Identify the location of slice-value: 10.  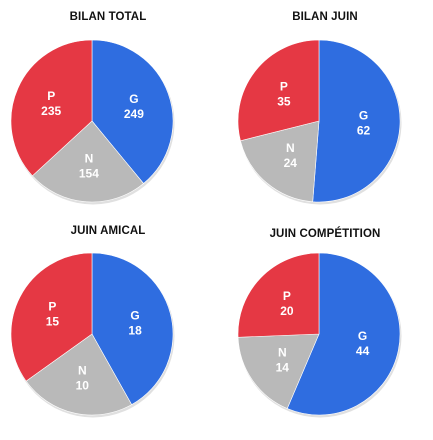
(83, 386).